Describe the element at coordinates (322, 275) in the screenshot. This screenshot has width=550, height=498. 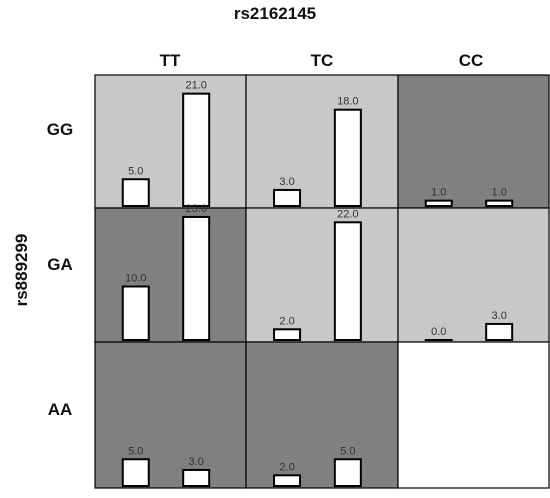
I see `cell-ga-tc` at that location.